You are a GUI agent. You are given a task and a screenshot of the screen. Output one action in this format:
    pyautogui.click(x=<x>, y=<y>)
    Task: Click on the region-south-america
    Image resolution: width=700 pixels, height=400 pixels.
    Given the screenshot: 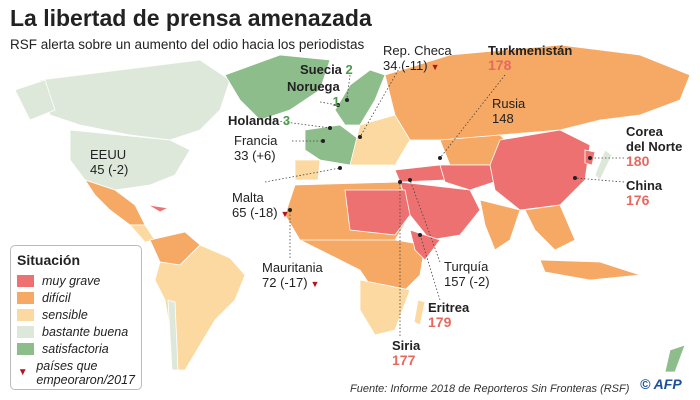 What is the action you would take?
    pyautogui.click(x=200, y=307)
    